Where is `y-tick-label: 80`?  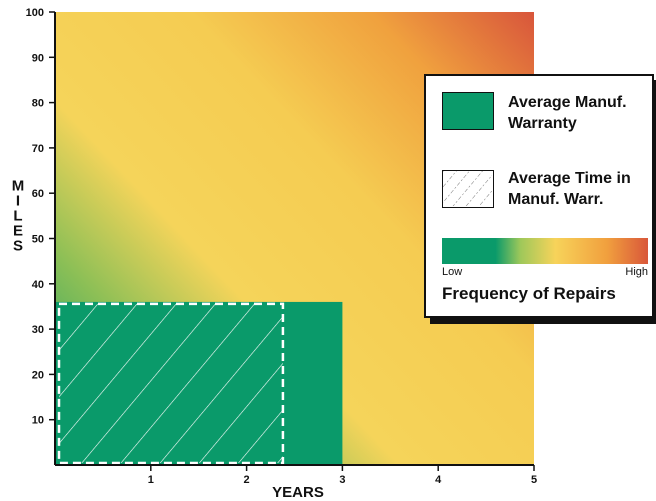 y-tick-label: 80 is located at coordinates (38, 104).